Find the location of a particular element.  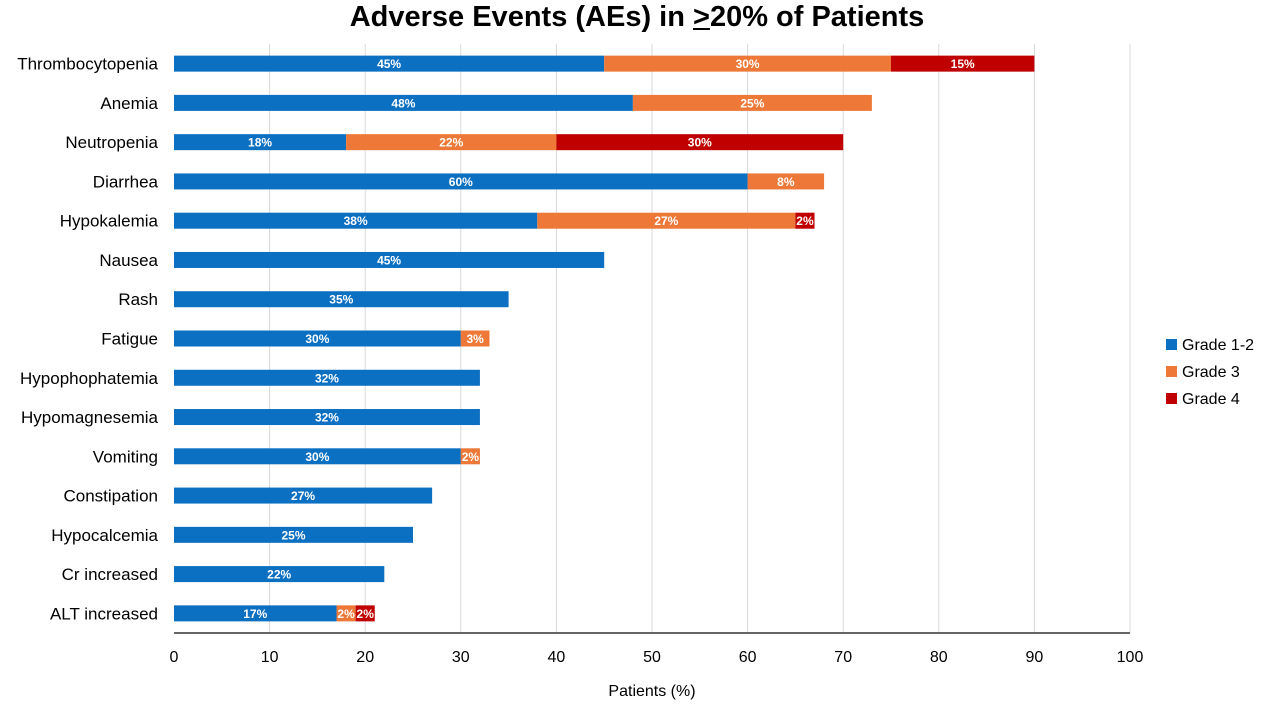

x-tick-label: 50 is located at coordinates (652, 657).